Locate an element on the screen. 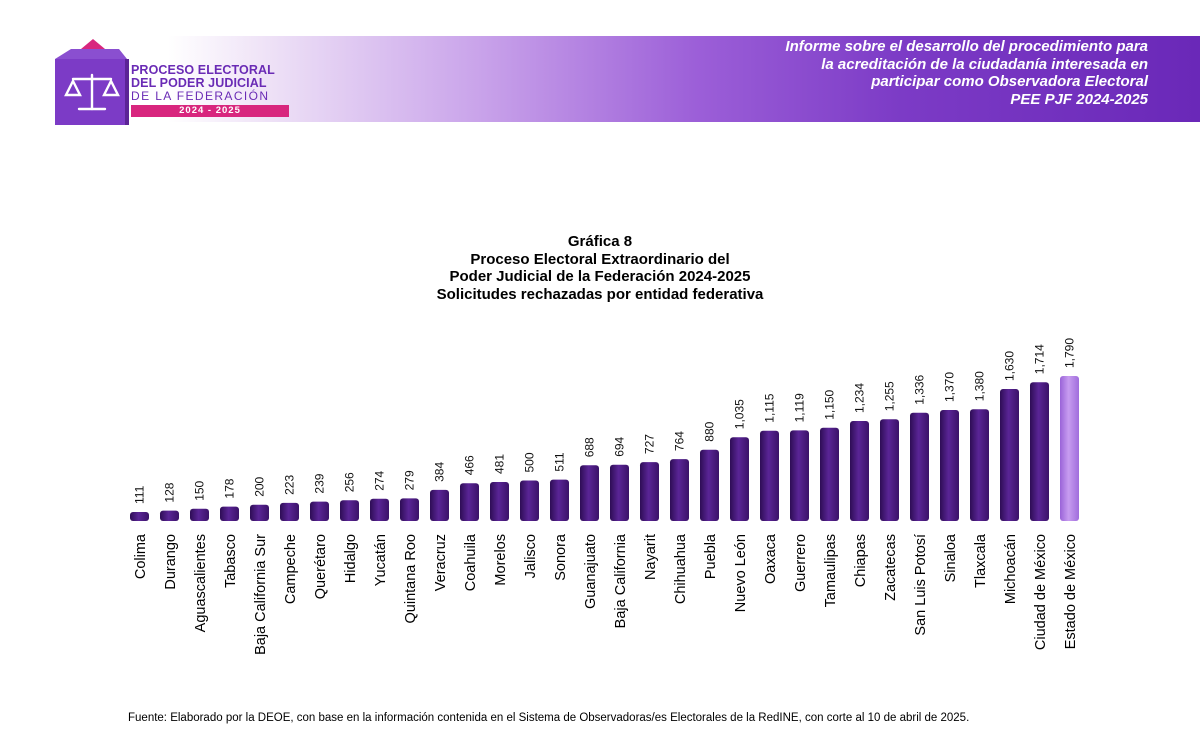 Image resolution: width=1200 pixels, height=750 pixels. category-label-sinaloa: Sinaloa is located at coordinates (951, 557).